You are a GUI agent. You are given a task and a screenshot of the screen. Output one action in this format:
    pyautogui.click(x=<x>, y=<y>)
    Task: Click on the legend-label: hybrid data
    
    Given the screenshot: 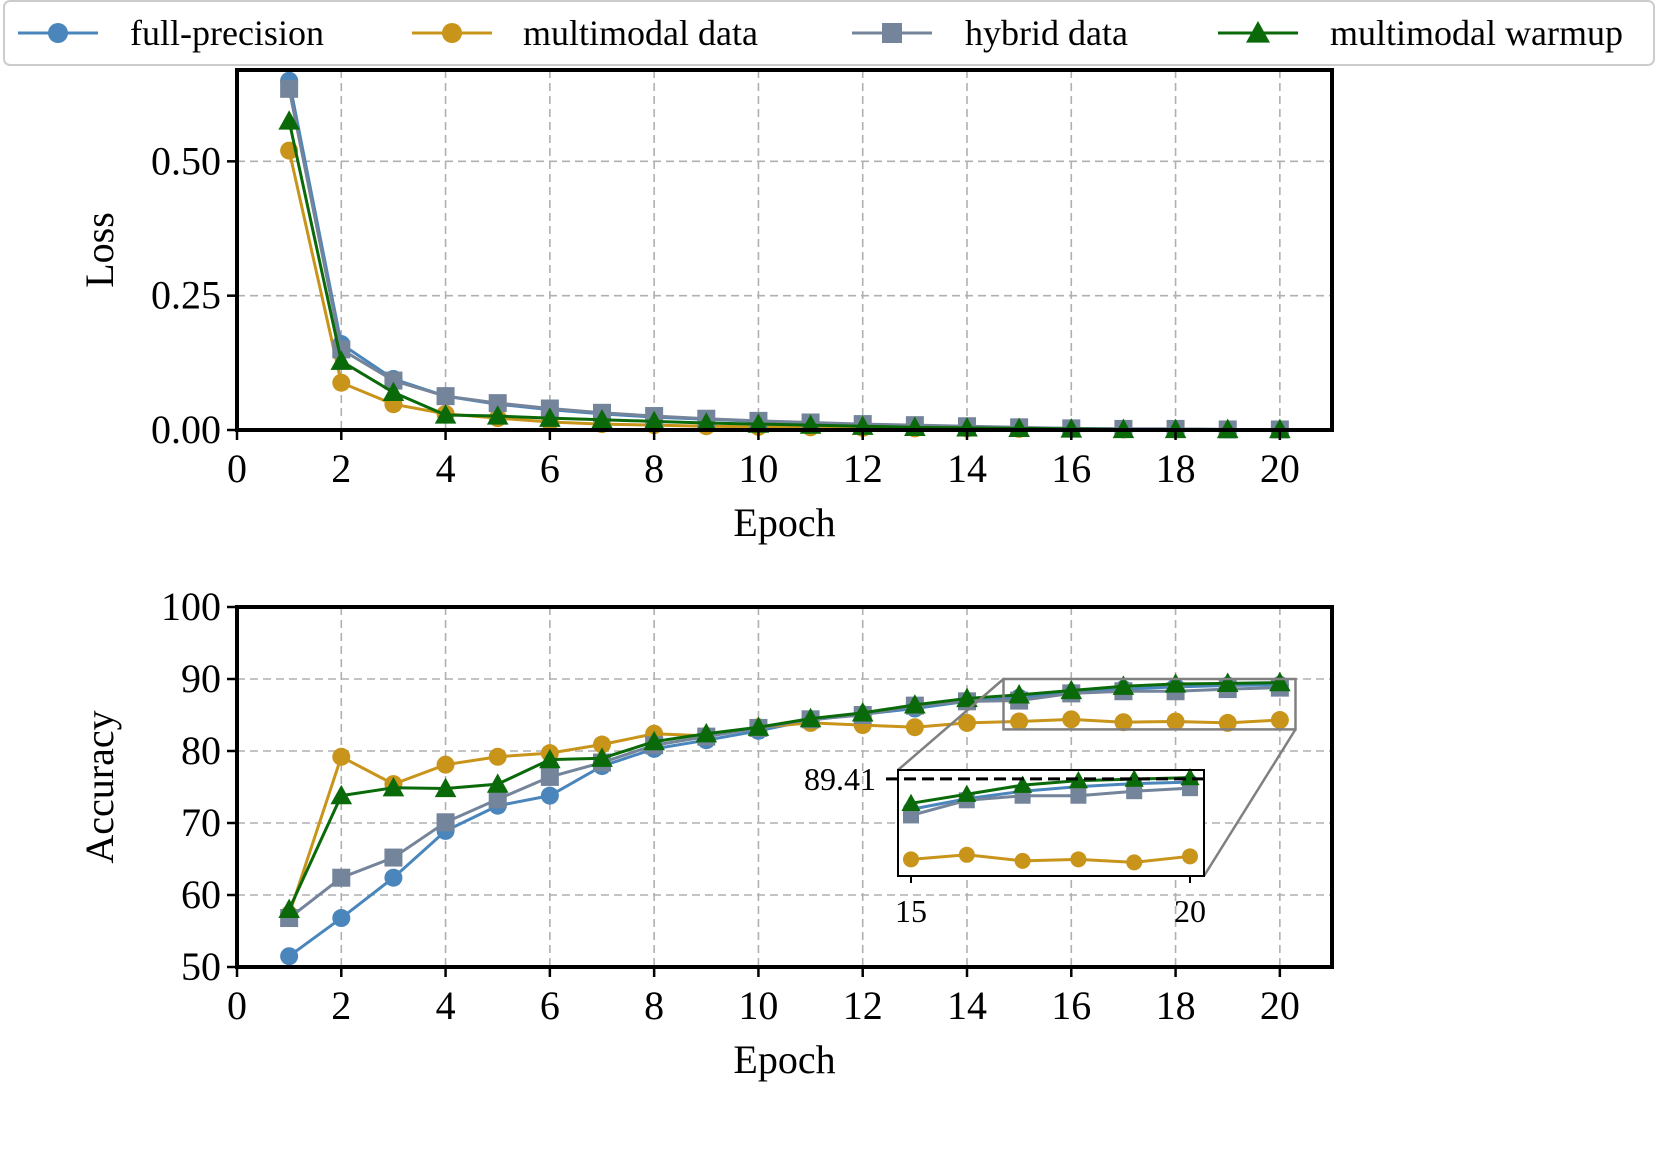 What is the action you would take?
    pyautogui.click(x=1046, y=33)
    